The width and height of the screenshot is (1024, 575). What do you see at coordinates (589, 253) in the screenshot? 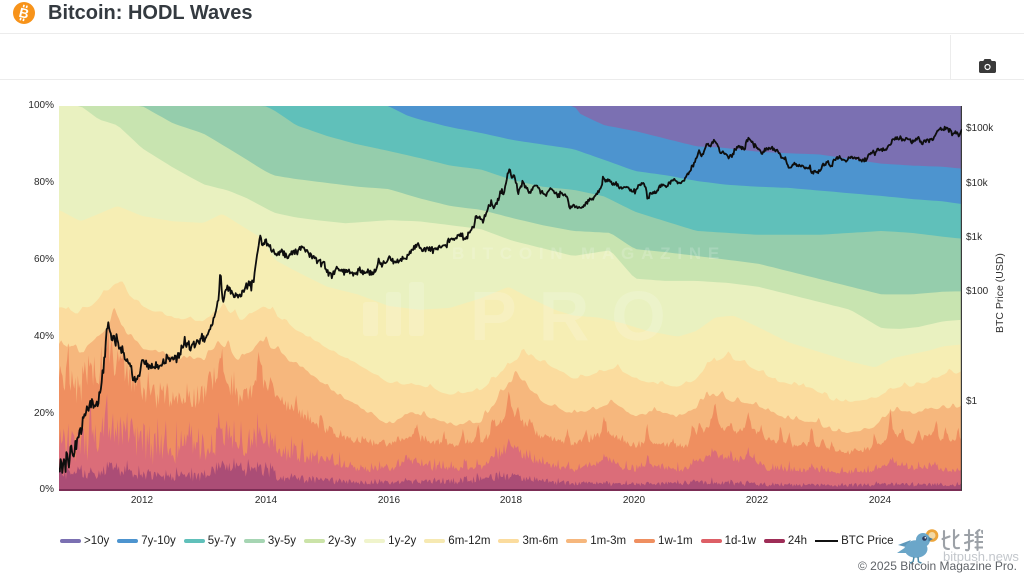
I see `svg-text: BITCOIN MAGAZINE` at bounding box center [589, 253].